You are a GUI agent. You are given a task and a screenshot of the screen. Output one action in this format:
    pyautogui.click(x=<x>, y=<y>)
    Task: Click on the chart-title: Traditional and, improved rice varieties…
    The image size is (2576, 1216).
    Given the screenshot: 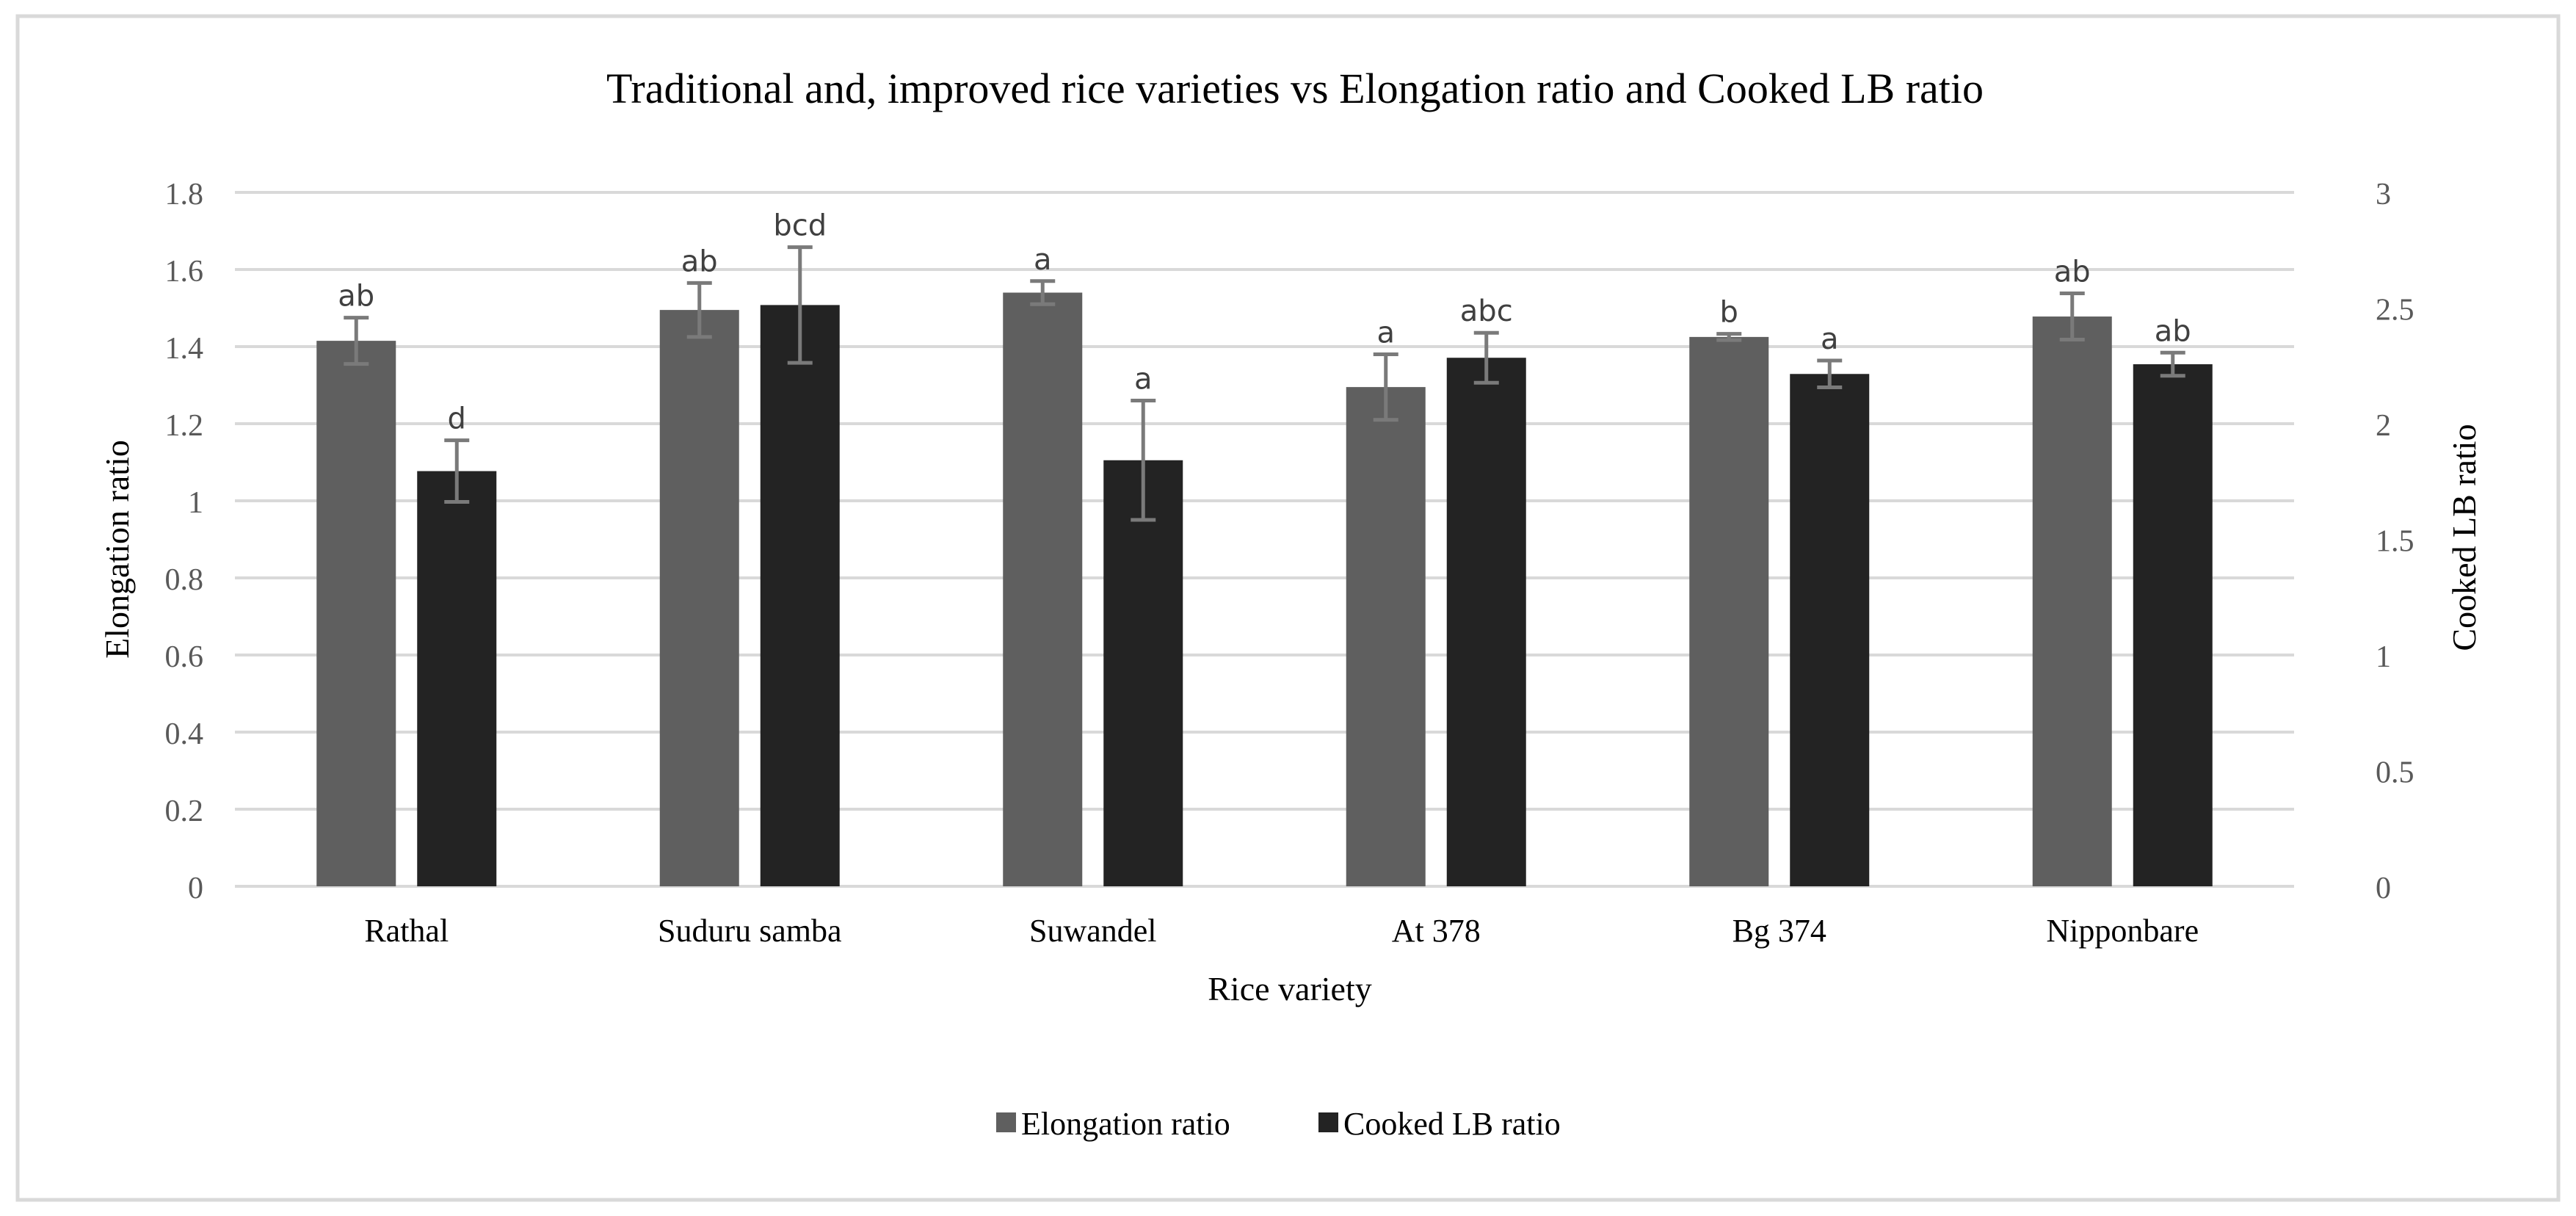 What is the action you would take?
    pyautogui.click(x=1295, y=89)
    